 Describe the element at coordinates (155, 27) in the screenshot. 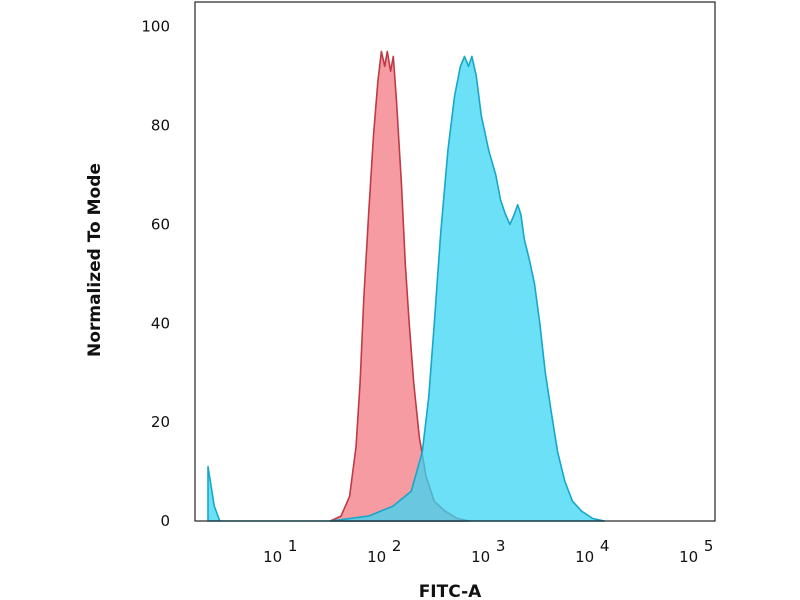

I see `y-tick-label: 100` at that location.